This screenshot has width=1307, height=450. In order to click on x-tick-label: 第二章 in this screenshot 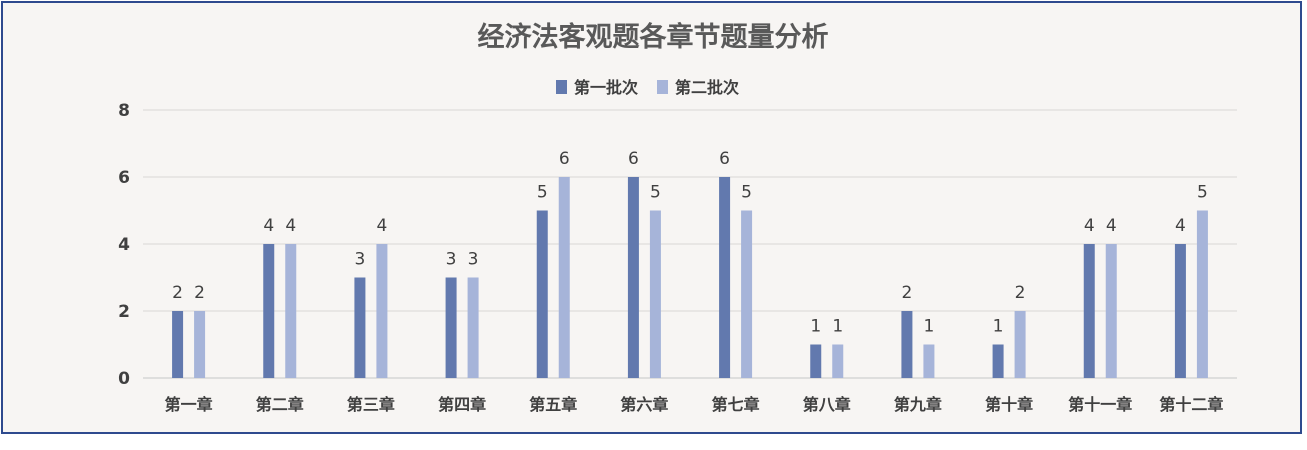, I will do `click(280, 404)`.